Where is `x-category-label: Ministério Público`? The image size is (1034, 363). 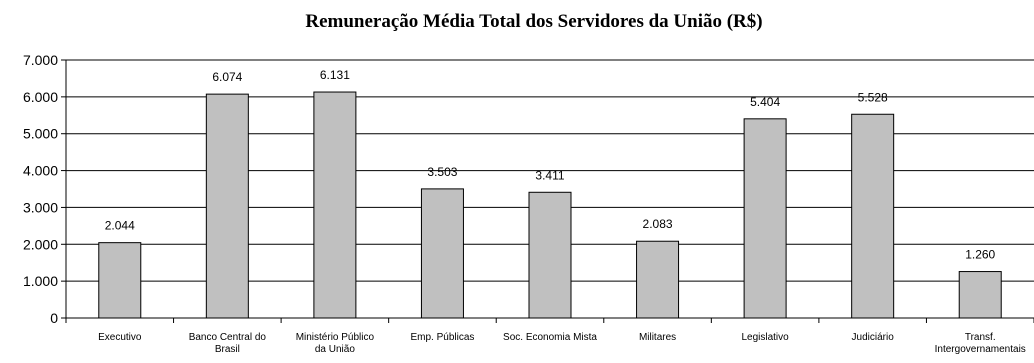
x-category-label: Ministério Público is located at coordinates (335, 337).